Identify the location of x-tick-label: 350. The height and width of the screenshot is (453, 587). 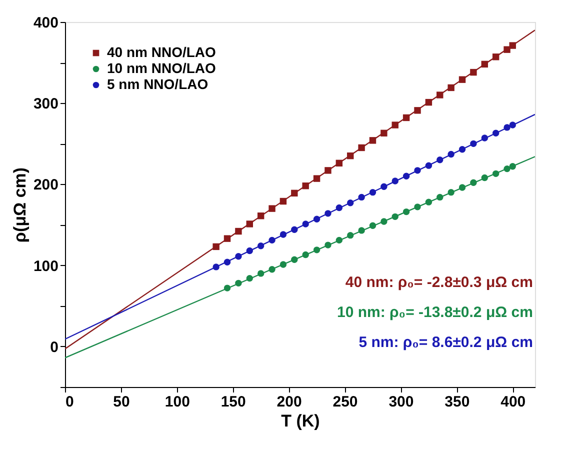
(457, 402).